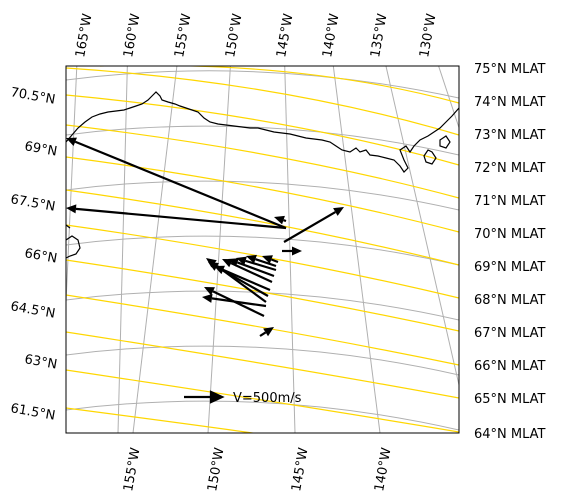  I want to click on meridian-160w, so click(122, 249).